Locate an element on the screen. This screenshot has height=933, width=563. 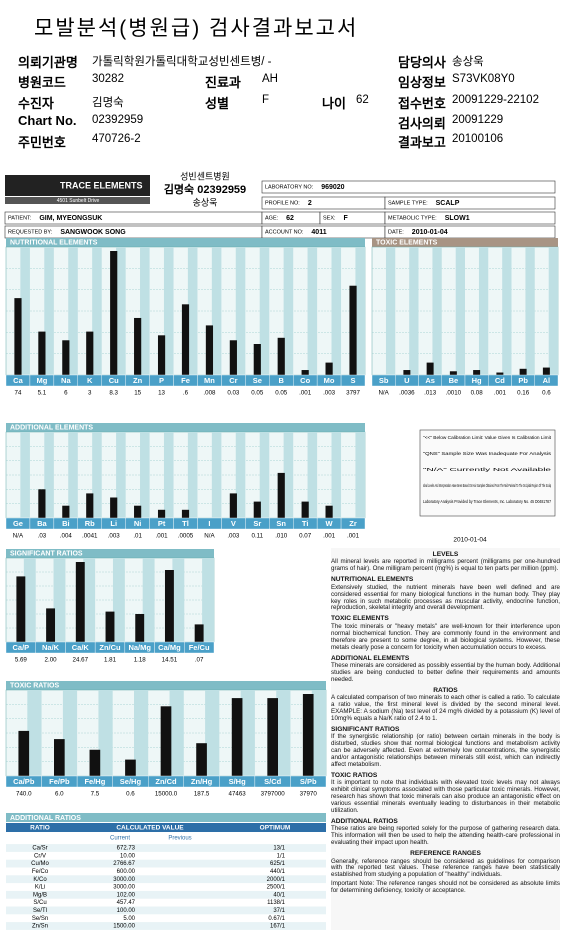
element-symbol: Ca/Mg is located at coordinates (169, 647).